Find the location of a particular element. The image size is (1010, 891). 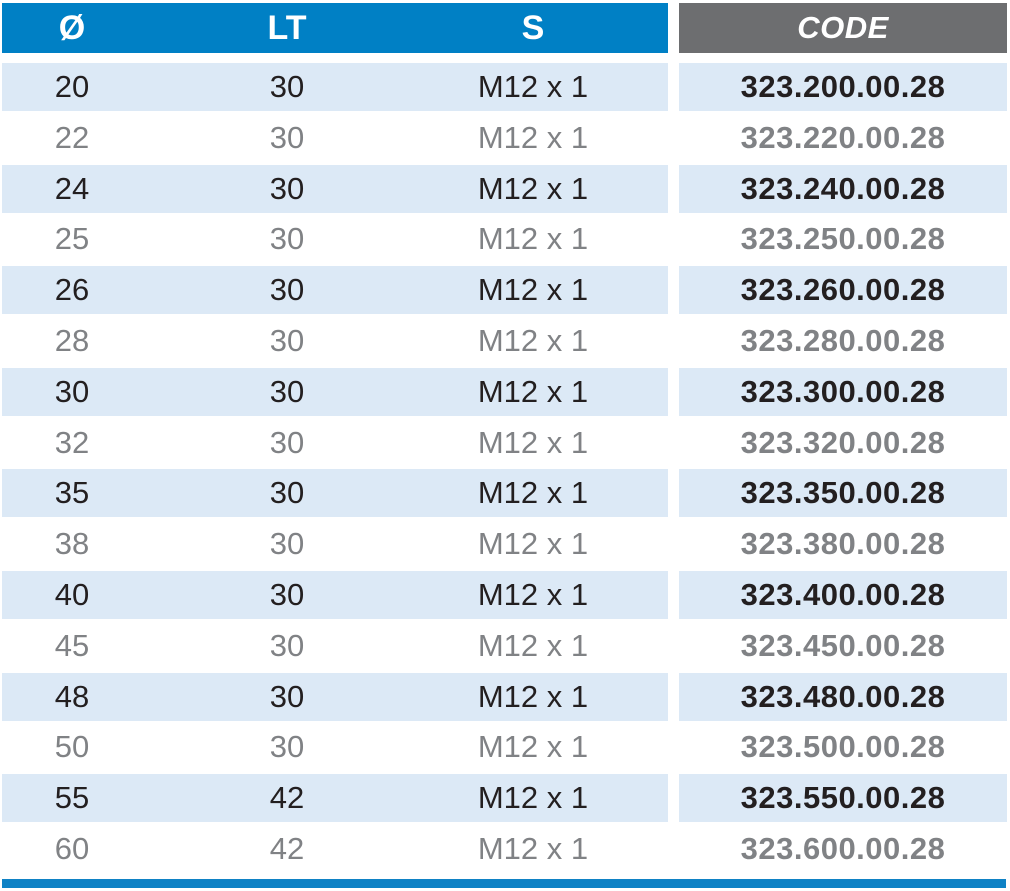

table-row: 30 30 M12 x 1 323.300.00.28 is located at coordinates (504, 391).